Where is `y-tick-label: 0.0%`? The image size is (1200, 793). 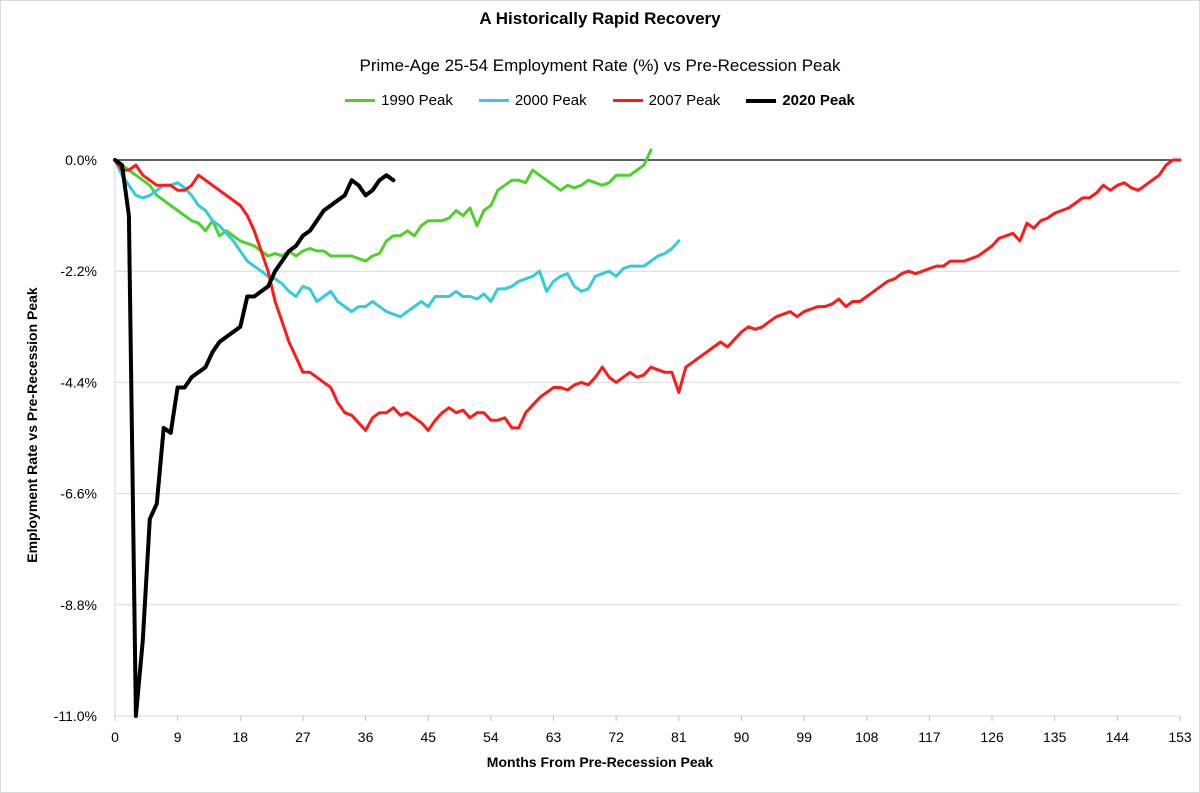
y-tick-label: 0.0% is located at coordinates (81, 160).